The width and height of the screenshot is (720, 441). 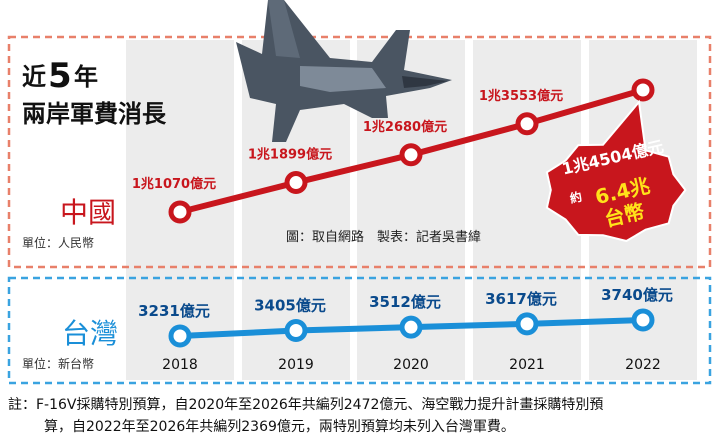 What do you see at coordinates (527, 365) in the screenshot?
I see `year-label-2021: 2021` at bounding box center [527, 365].